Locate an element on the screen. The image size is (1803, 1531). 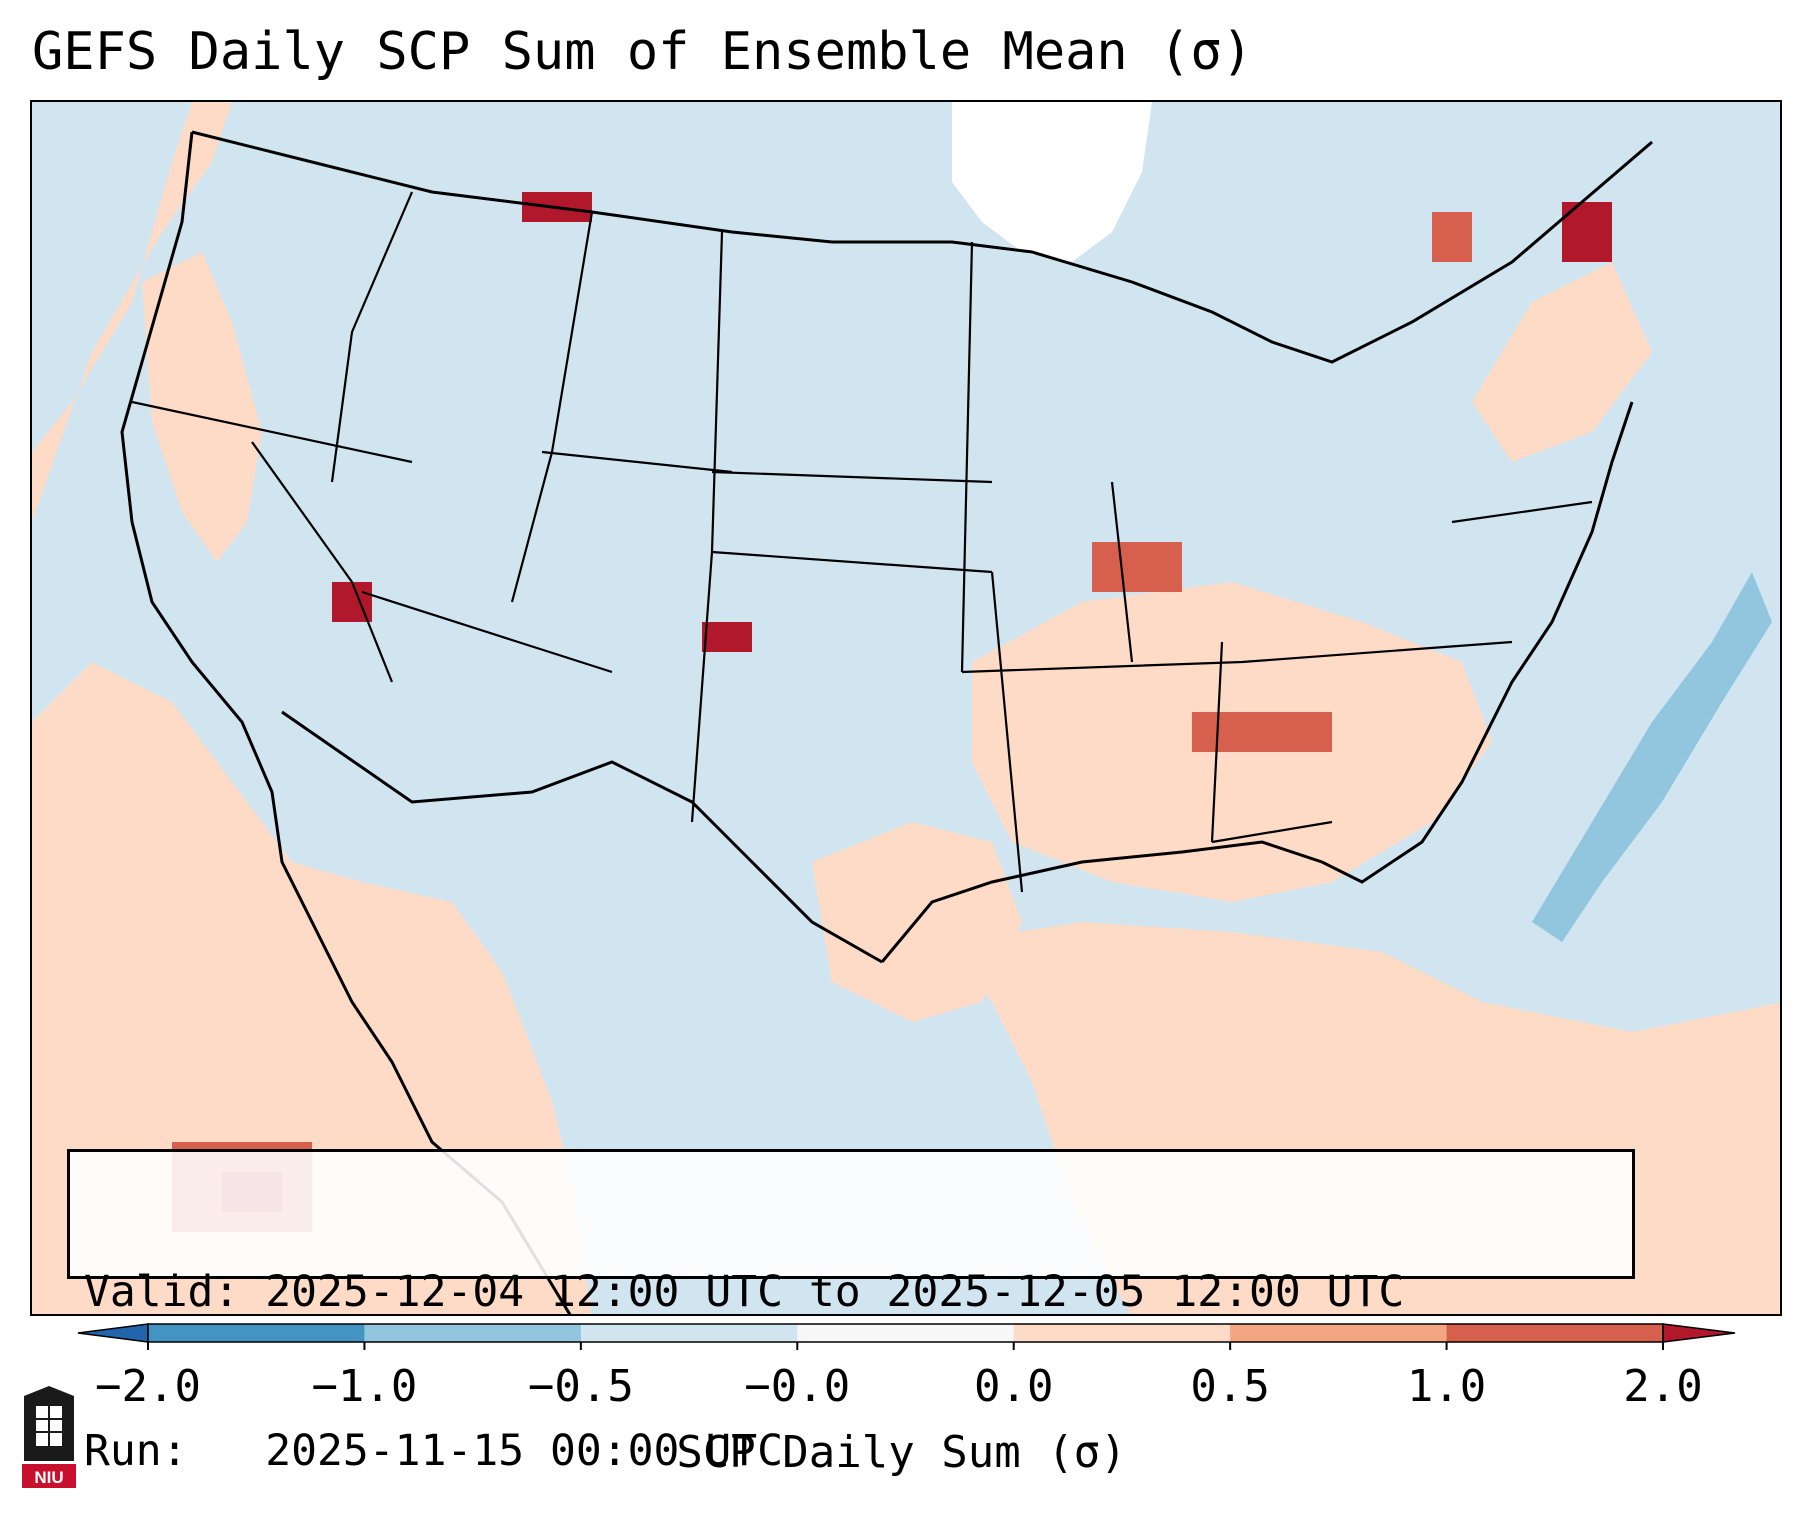
logo-text: NIU is located at coordinates (48, 1477).